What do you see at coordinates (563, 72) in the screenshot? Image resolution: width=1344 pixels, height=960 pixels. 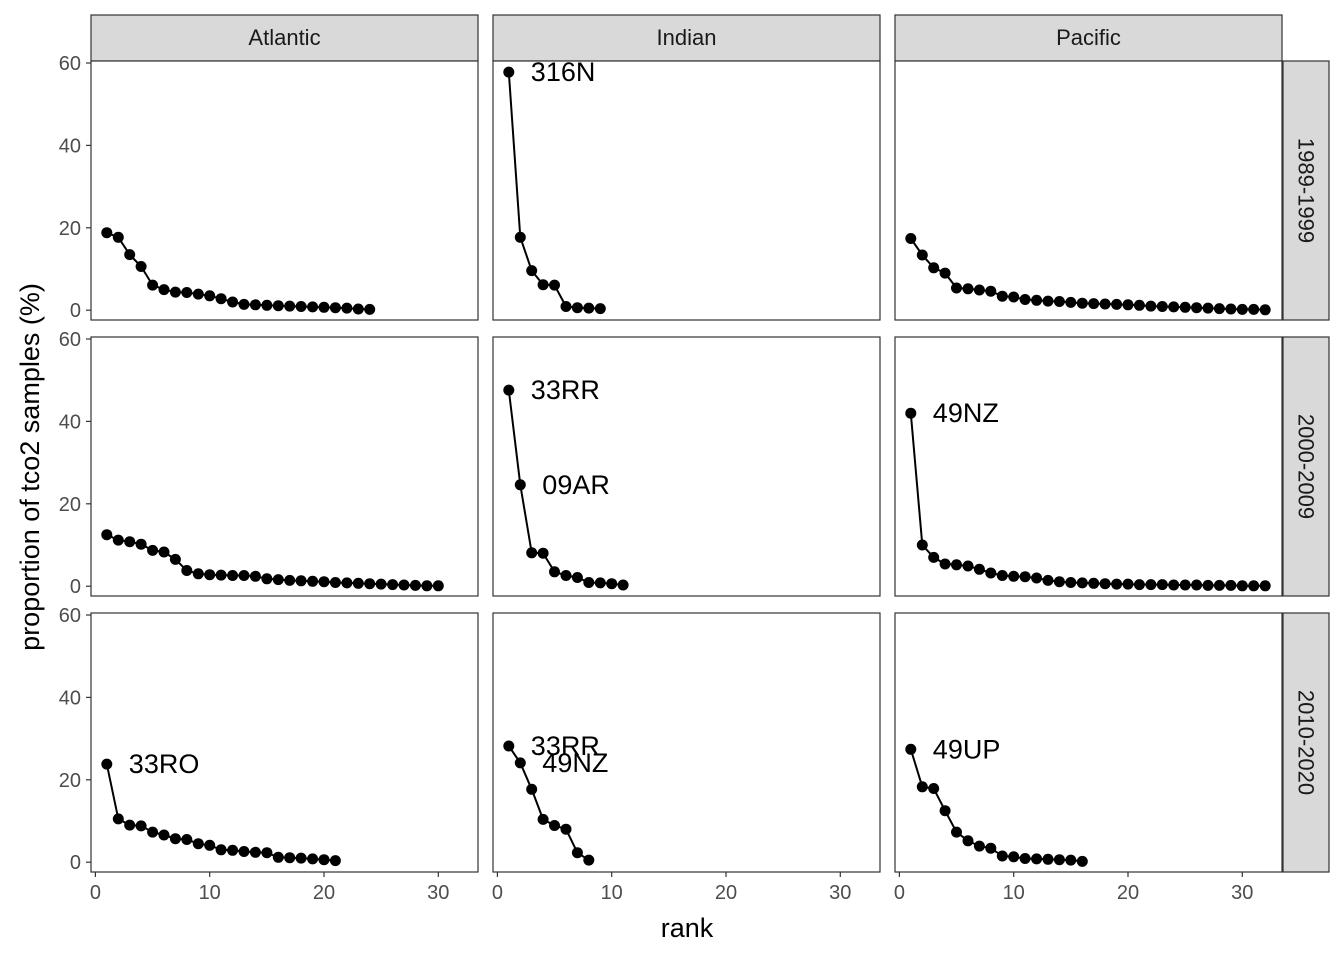 I see `point-label: 316N` at bounding box center [563, 72].